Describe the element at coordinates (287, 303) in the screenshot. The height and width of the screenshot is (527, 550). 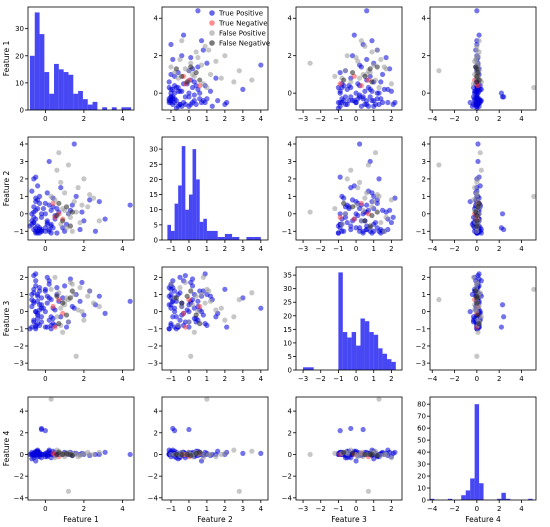
I see `y-tick-label: 25` at that location.